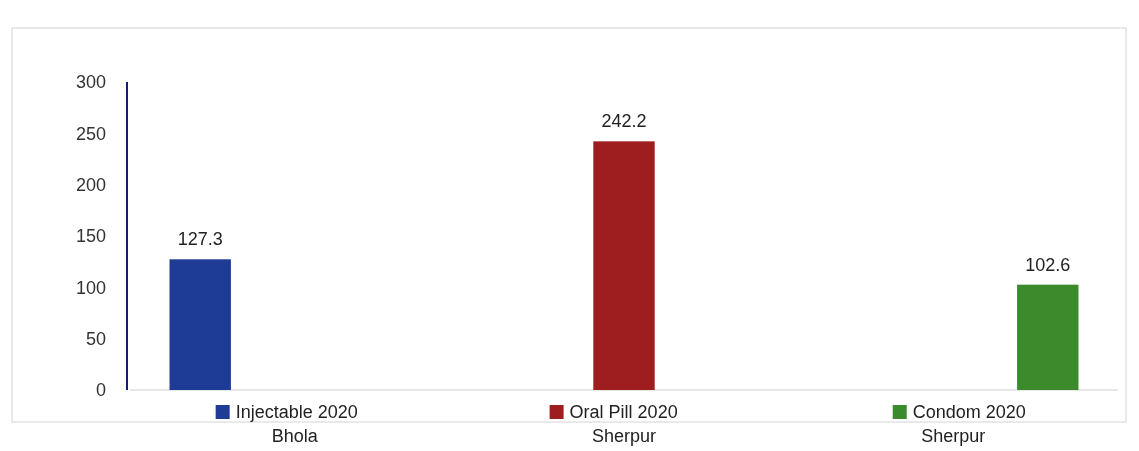 The height and width of the screenshot is (451, 1139). Describe the element at coordinates (100, 390) in the screenshot. I see `y-tick-label: 0` at that location.